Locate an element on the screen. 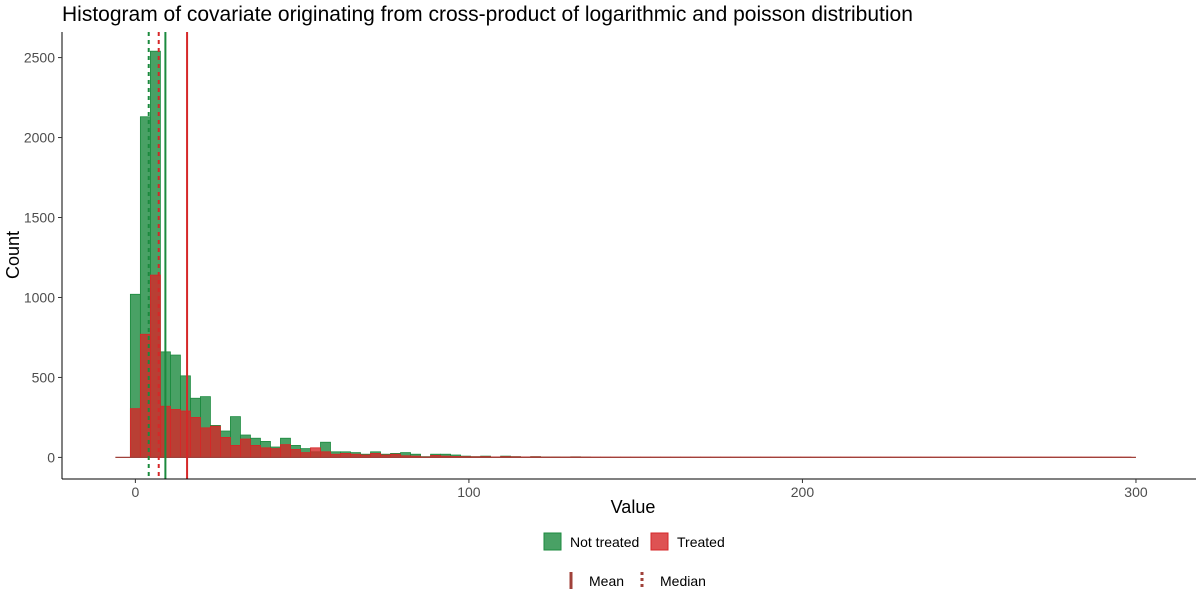 This screenshot has width=1200, height=600. x-tick-label-0: 0 is located at coordinates (135, 492).